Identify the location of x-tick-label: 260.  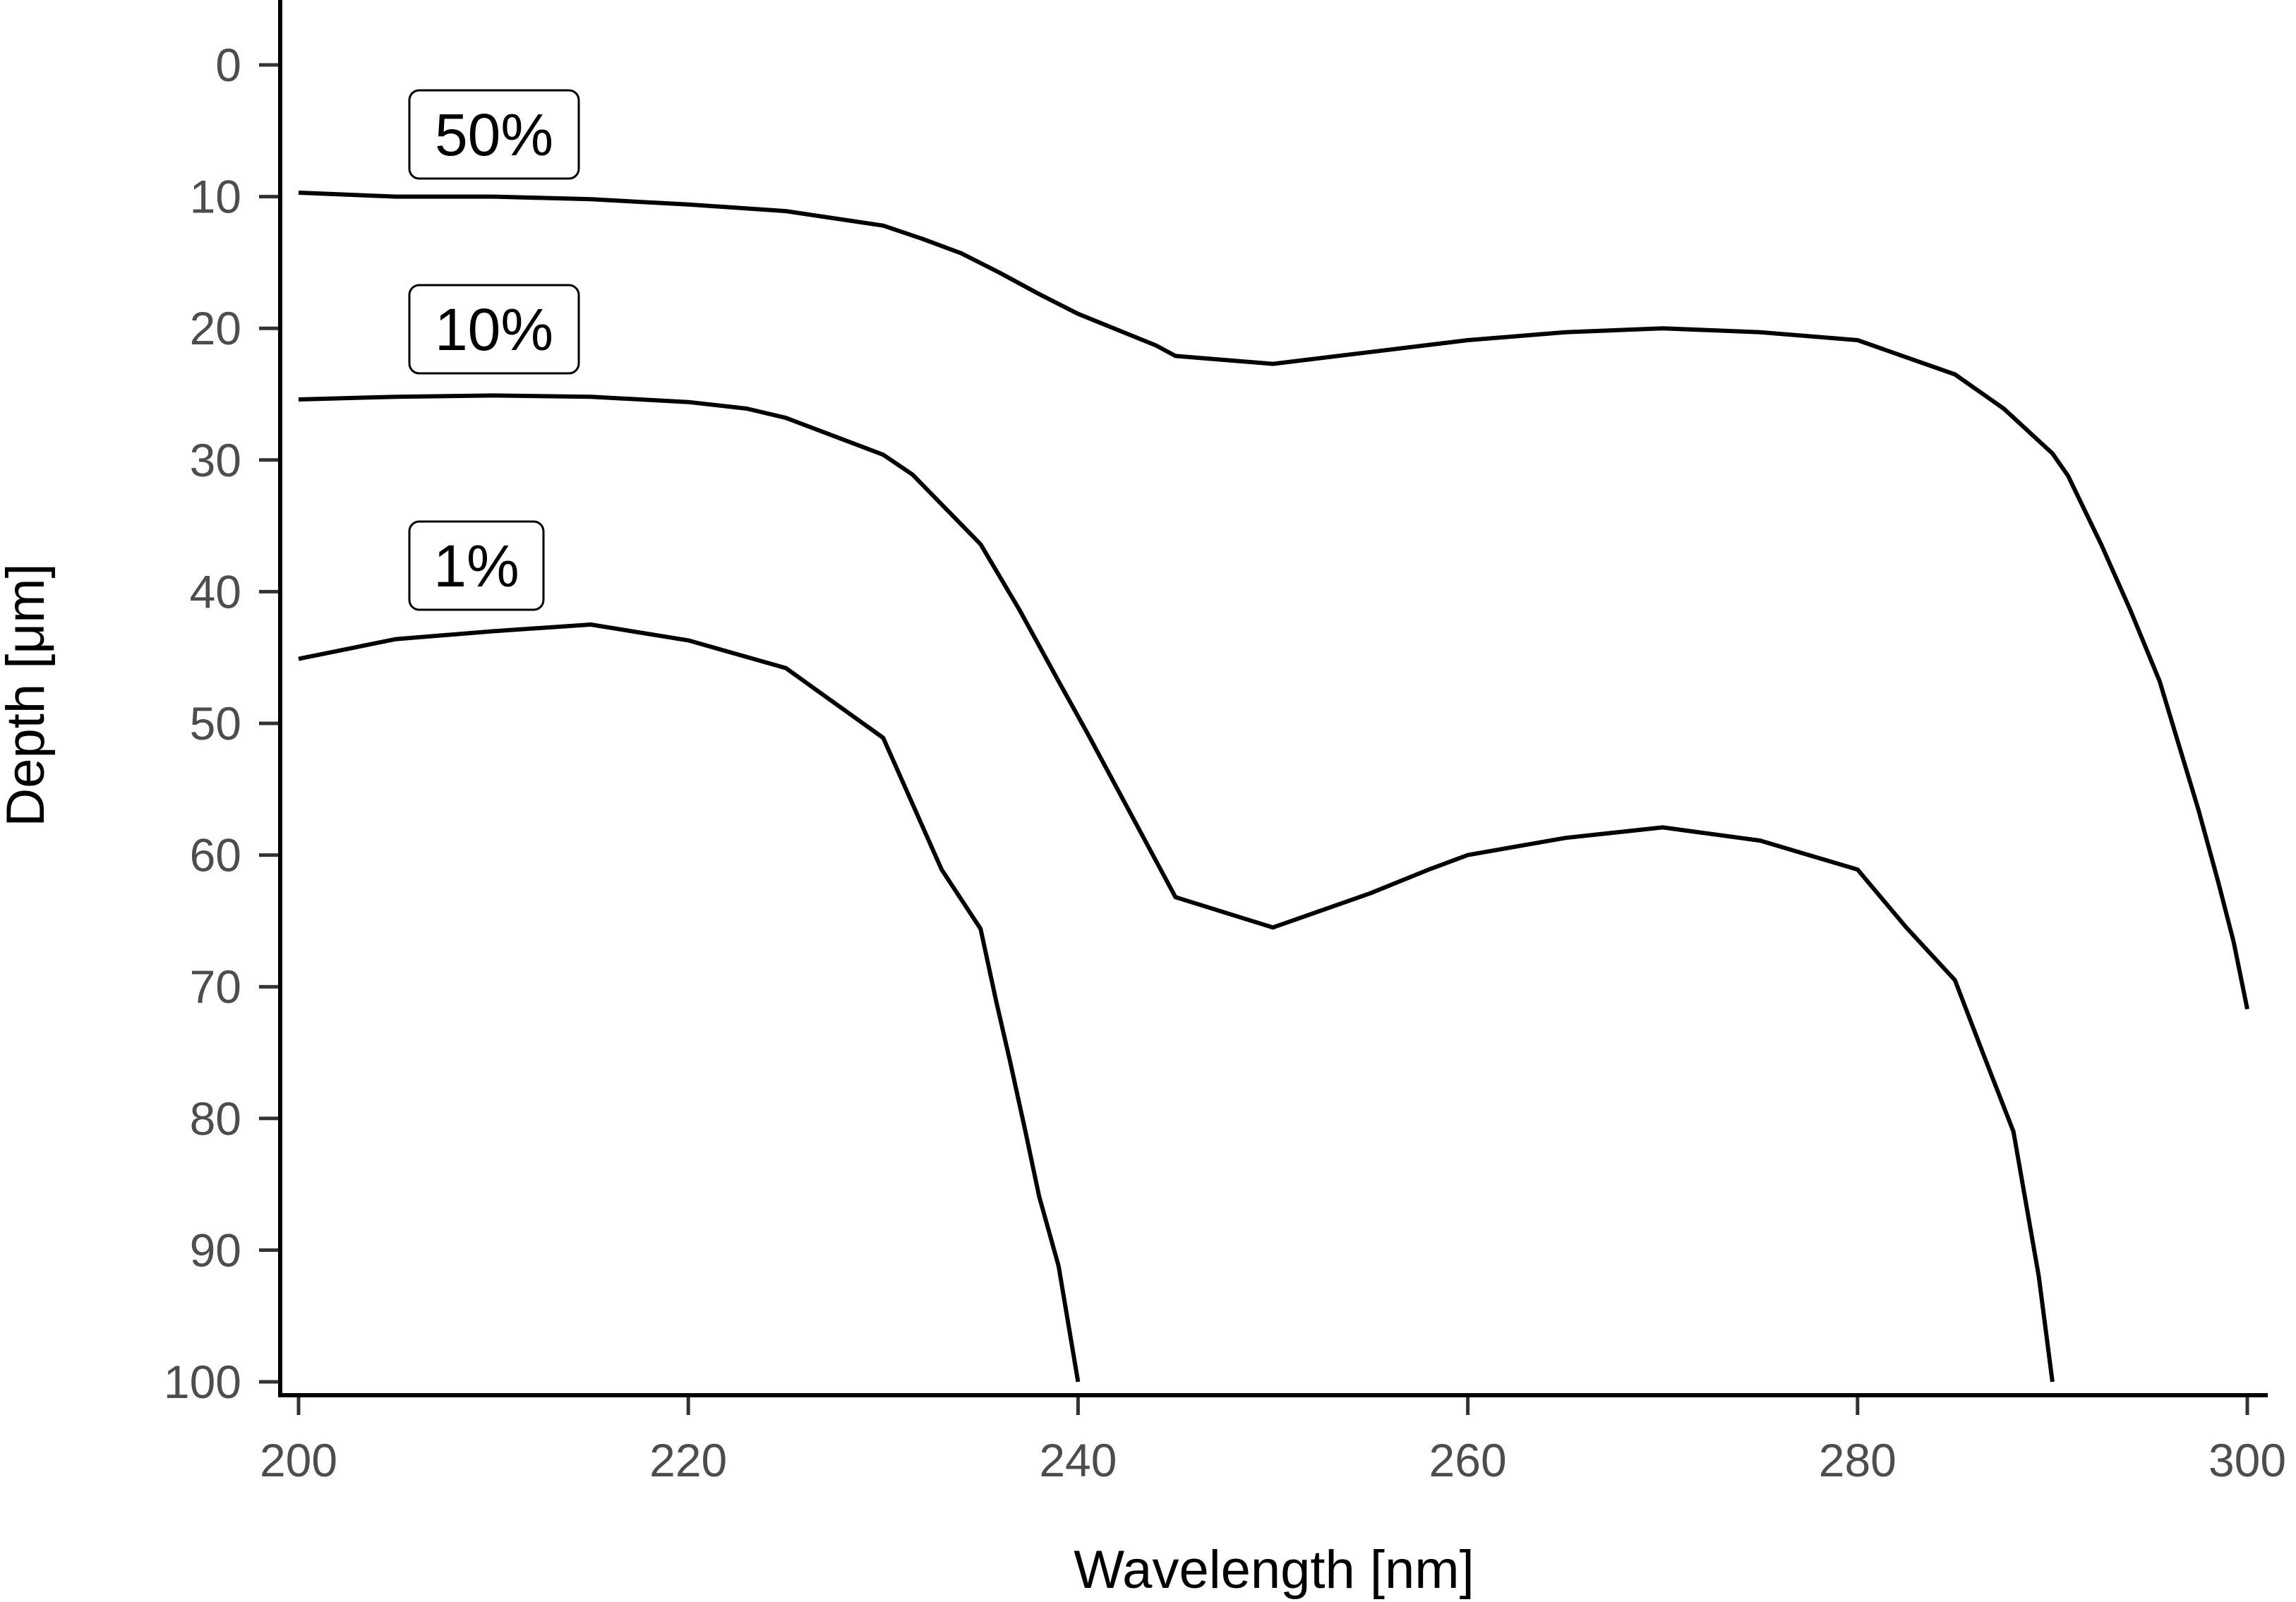
(1468, 1460).